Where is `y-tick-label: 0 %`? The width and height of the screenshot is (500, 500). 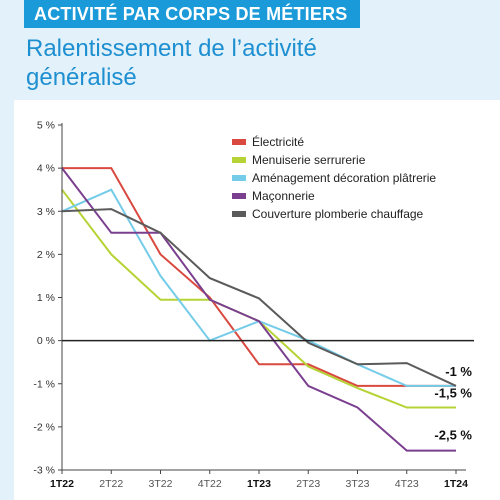 y-tick-label: 0 % is located at coordinates (46, 341).